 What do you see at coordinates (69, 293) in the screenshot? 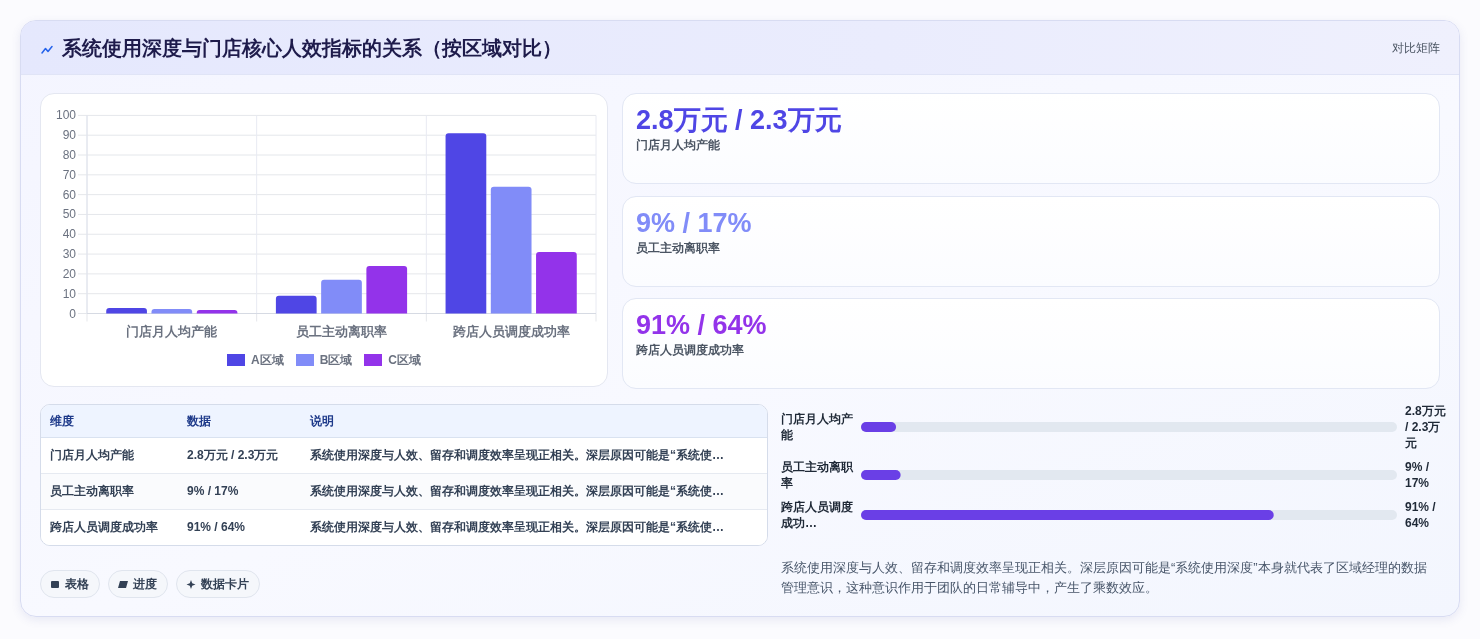
I see `y-tick-label: 10` at bounding box center [69, 293].